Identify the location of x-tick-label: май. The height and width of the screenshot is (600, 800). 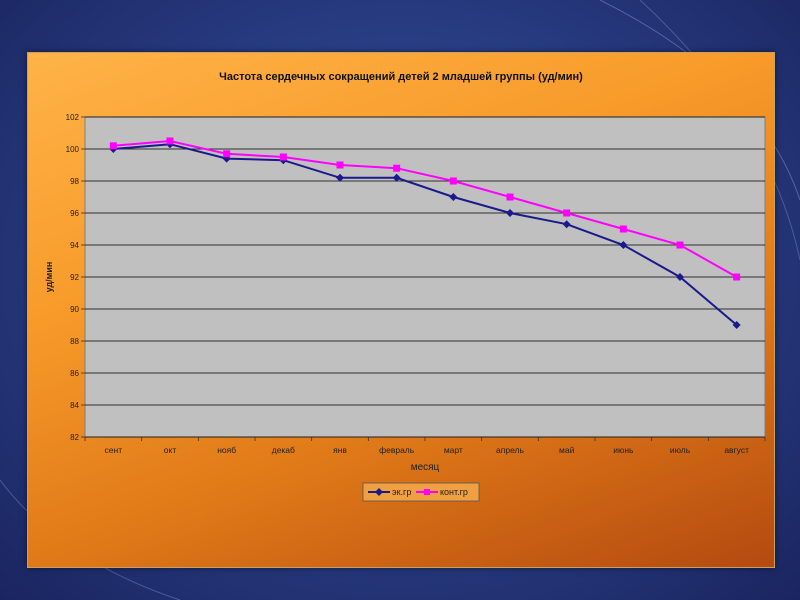
(567, 450).